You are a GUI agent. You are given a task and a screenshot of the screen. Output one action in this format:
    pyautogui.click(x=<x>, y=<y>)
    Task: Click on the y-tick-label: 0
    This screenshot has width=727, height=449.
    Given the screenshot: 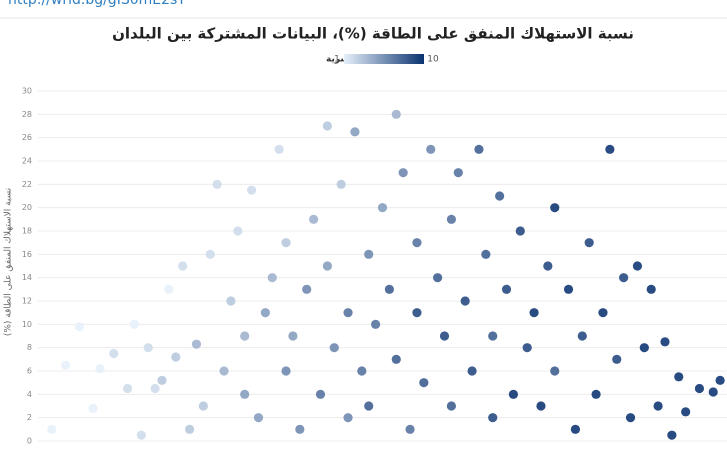 What is the action you would take?
    pyautogui.click(x=29, y=441)
    